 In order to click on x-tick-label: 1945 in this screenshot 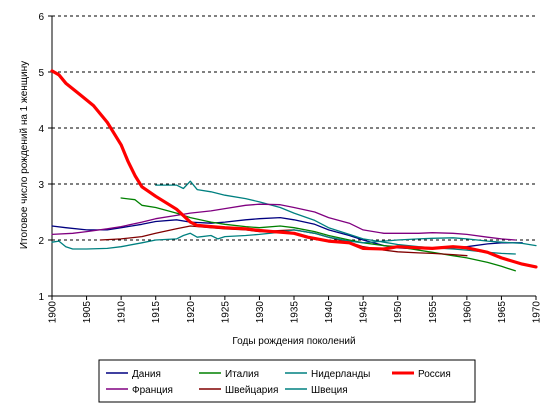, I will do `click(364, 312)`.